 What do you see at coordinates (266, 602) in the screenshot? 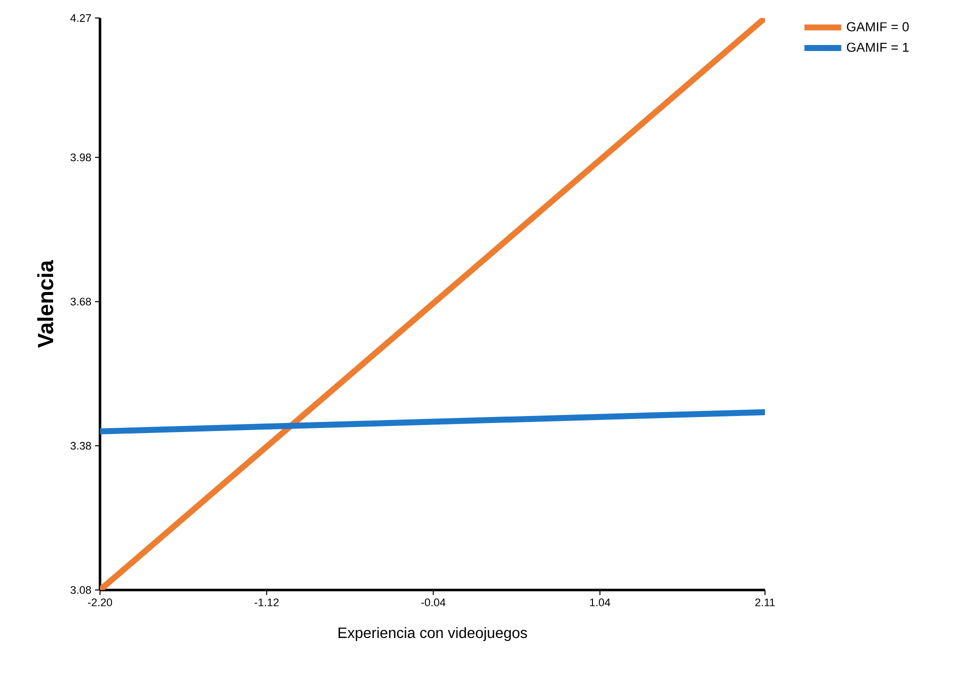
I see `x-tick-label: -1.12` at bounding box center [266, 602].